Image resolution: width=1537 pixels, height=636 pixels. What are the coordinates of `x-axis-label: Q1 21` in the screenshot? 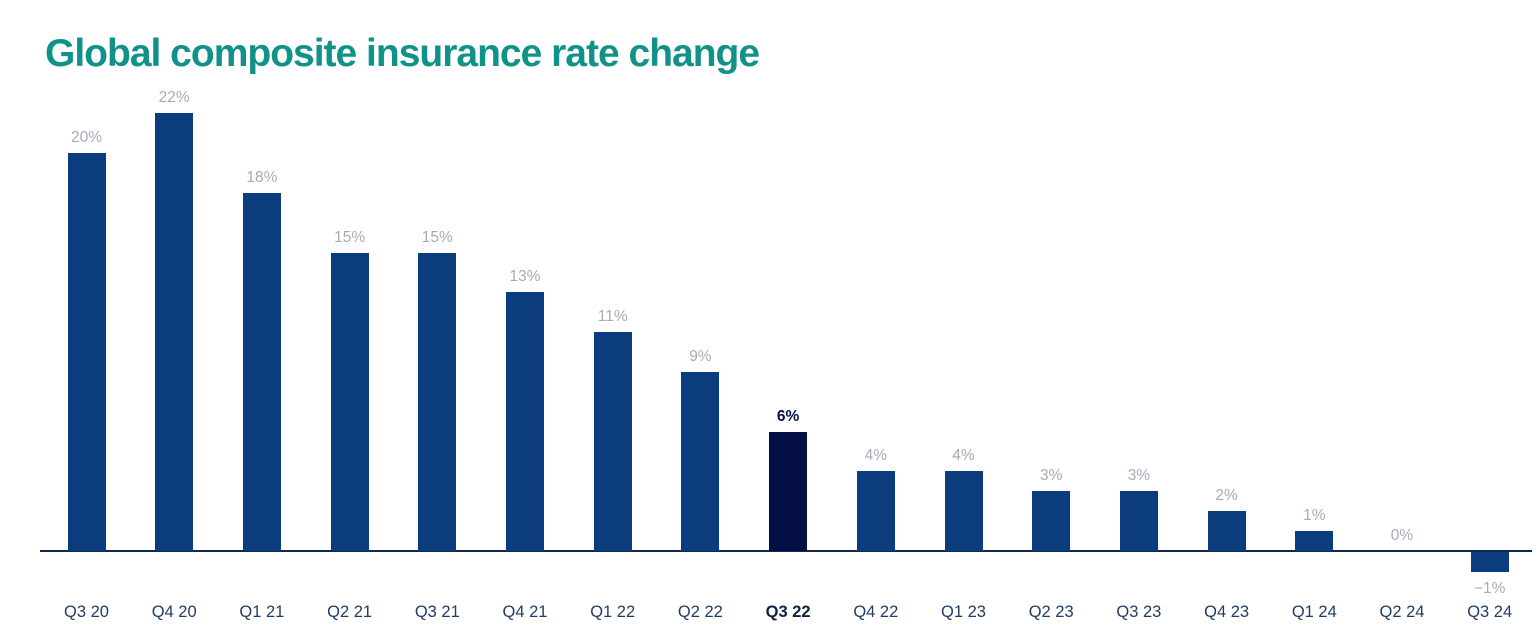 It's located at (262, 612).